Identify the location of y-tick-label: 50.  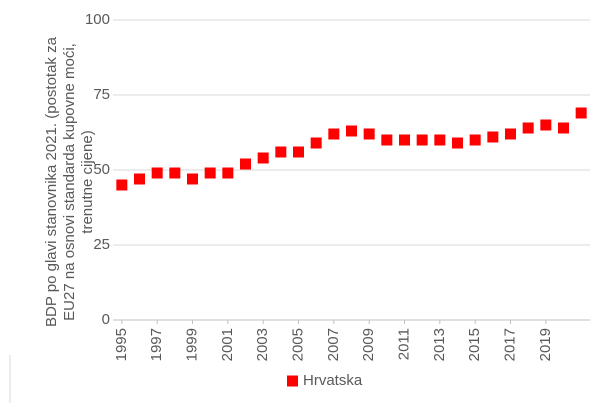
(101, 169).